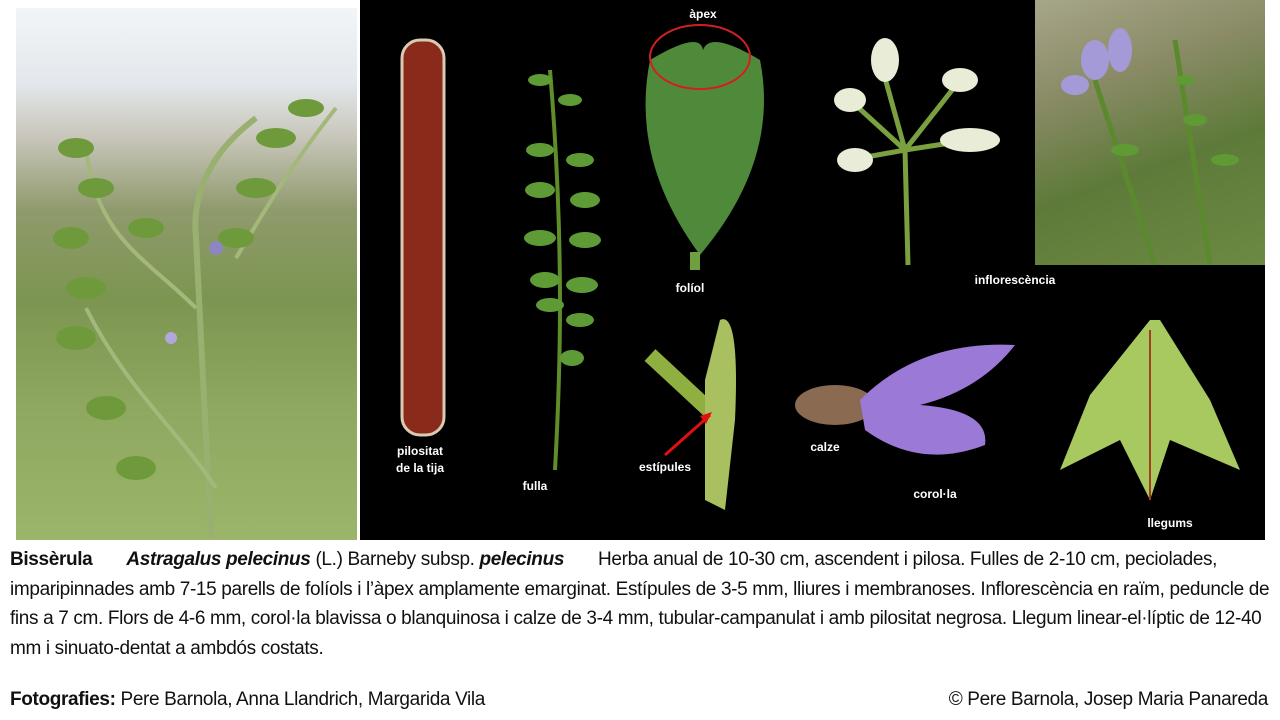  What do you see at coordinates (665, 467) in the screenshot?
I see `label-estipules: estípules` at bounding box center [665, 467].